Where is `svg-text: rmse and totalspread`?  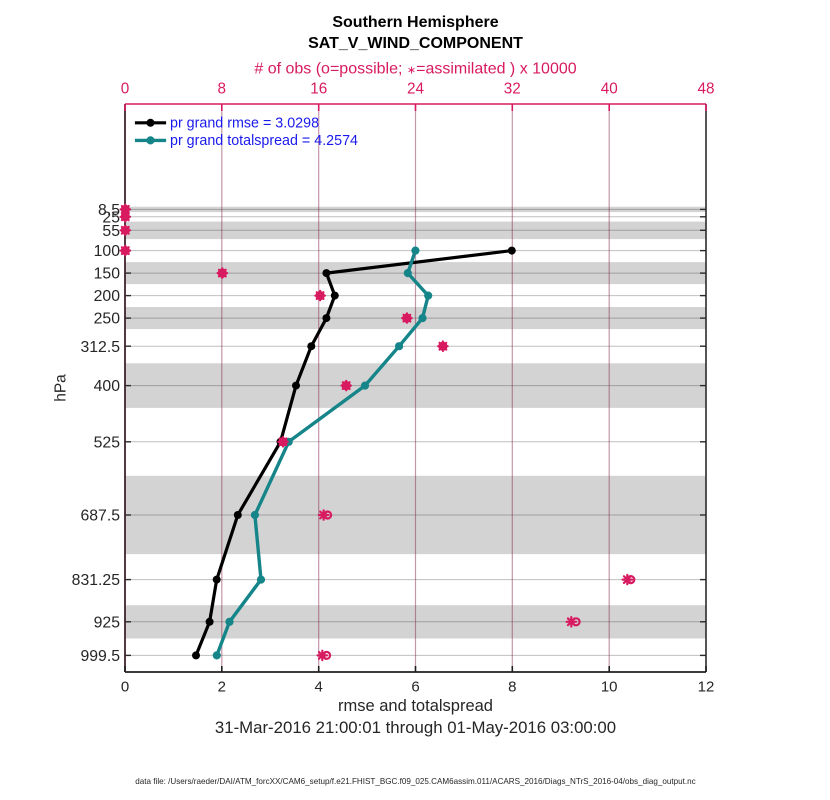
svg-text: rmse and totalspread is located at coordinates (415, 706).